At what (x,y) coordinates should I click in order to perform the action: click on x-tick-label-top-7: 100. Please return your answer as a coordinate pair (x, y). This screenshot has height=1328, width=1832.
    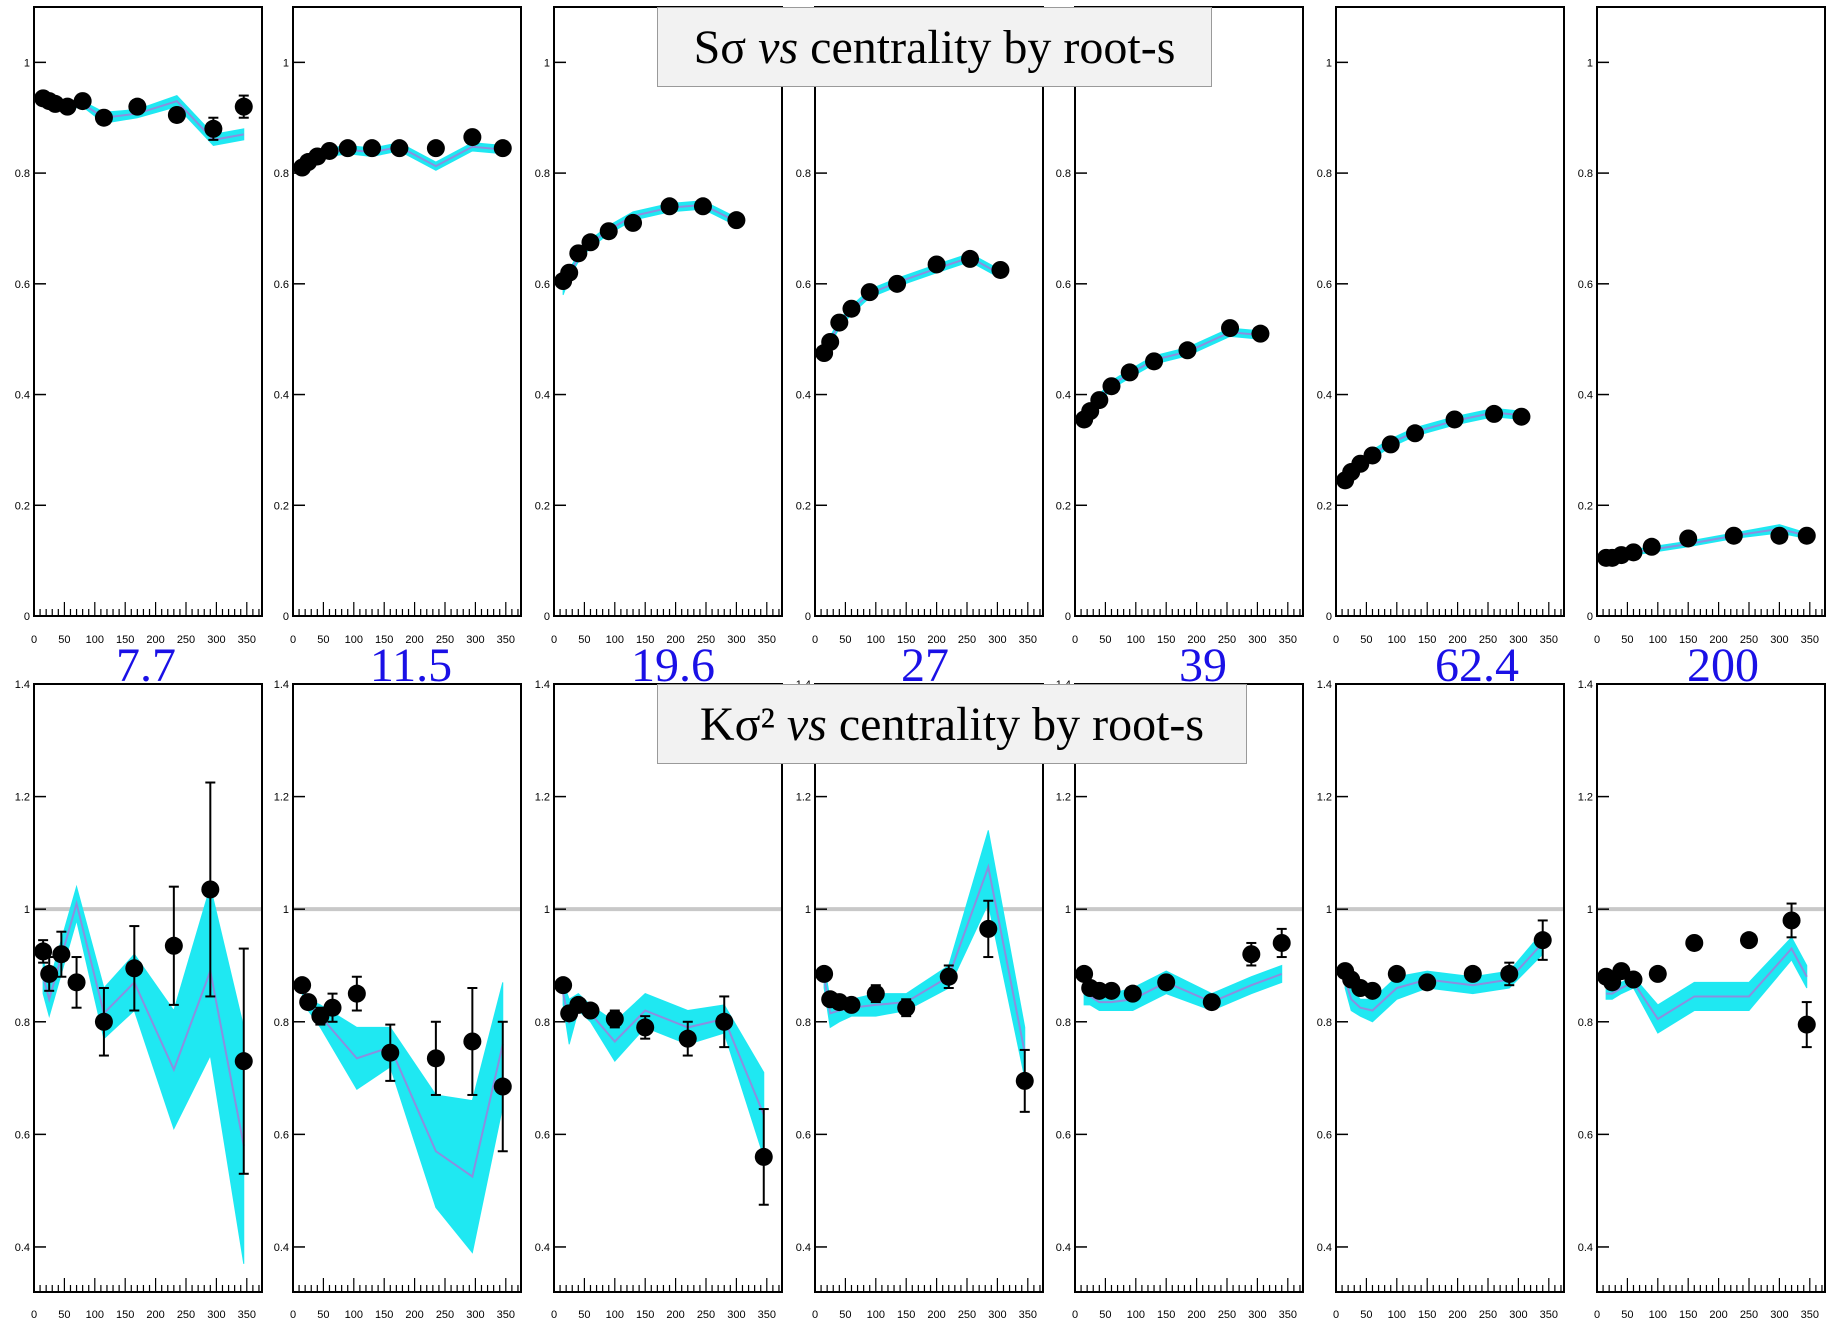
    Looking at the image, I should click on (1658, 640).